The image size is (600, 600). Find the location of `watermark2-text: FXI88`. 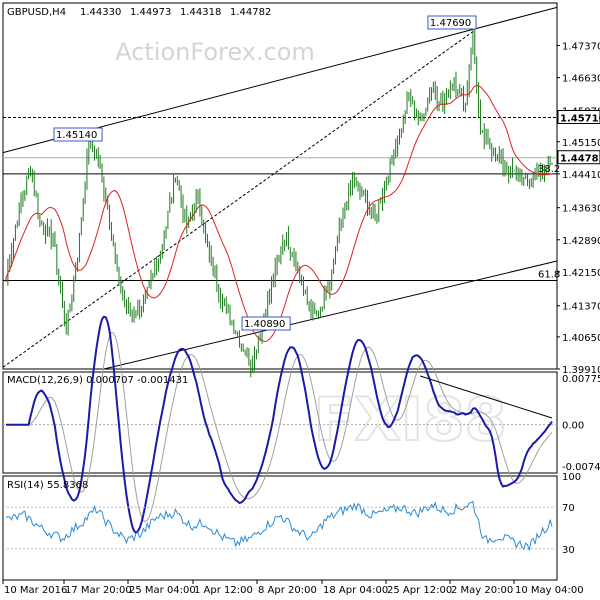

watermark2-text: FXI88 is located at coordinates (409, 420).